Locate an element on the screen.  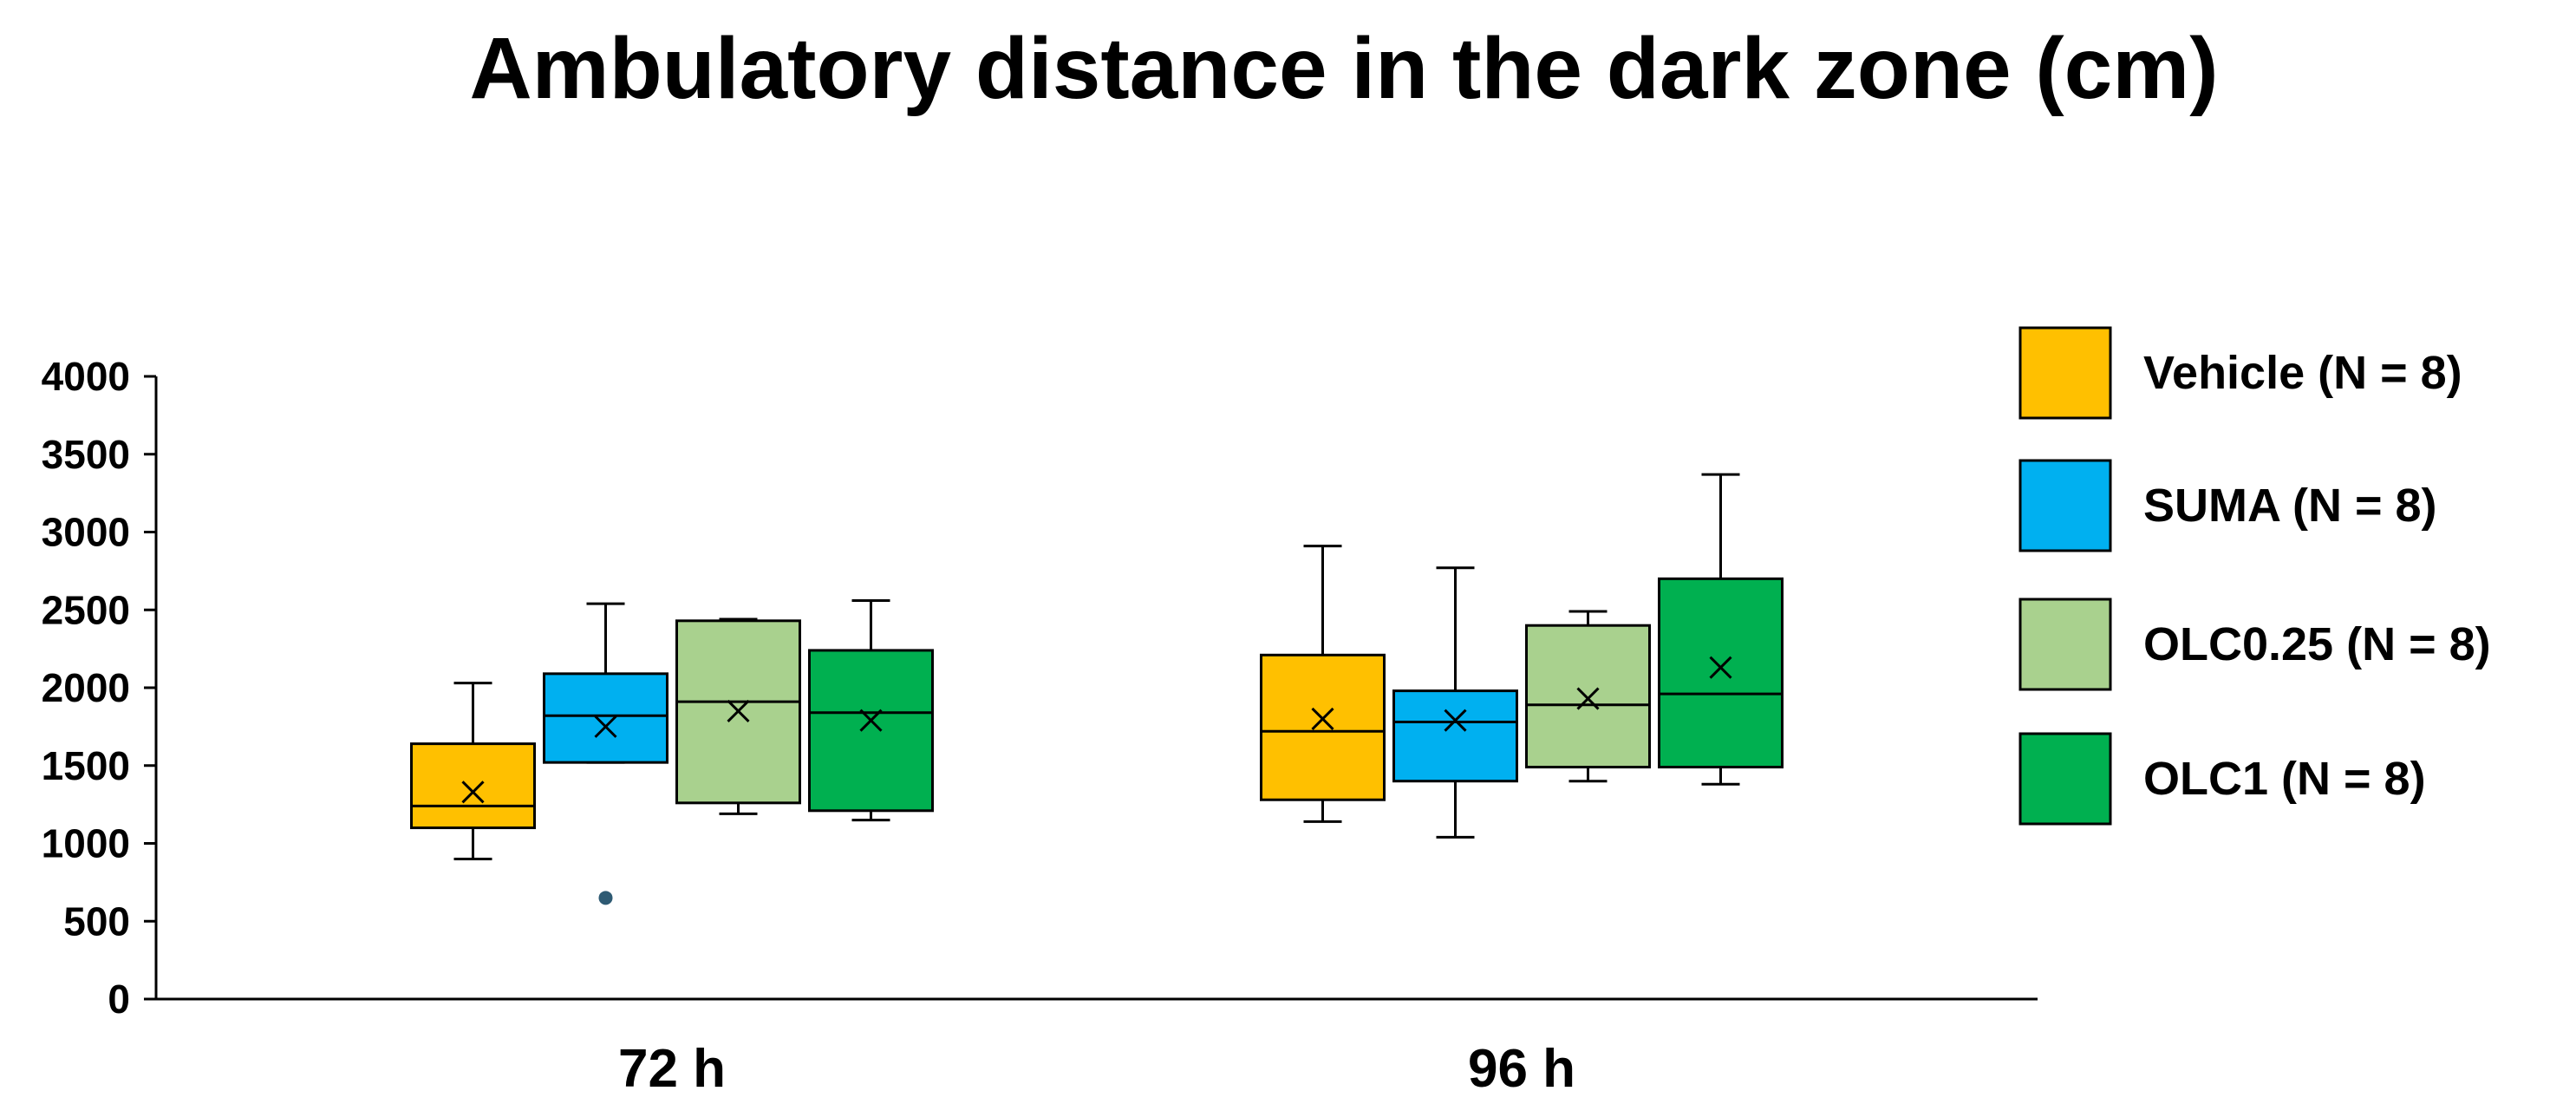
y-tick-label: 0 is located at coordinates (119, 999).